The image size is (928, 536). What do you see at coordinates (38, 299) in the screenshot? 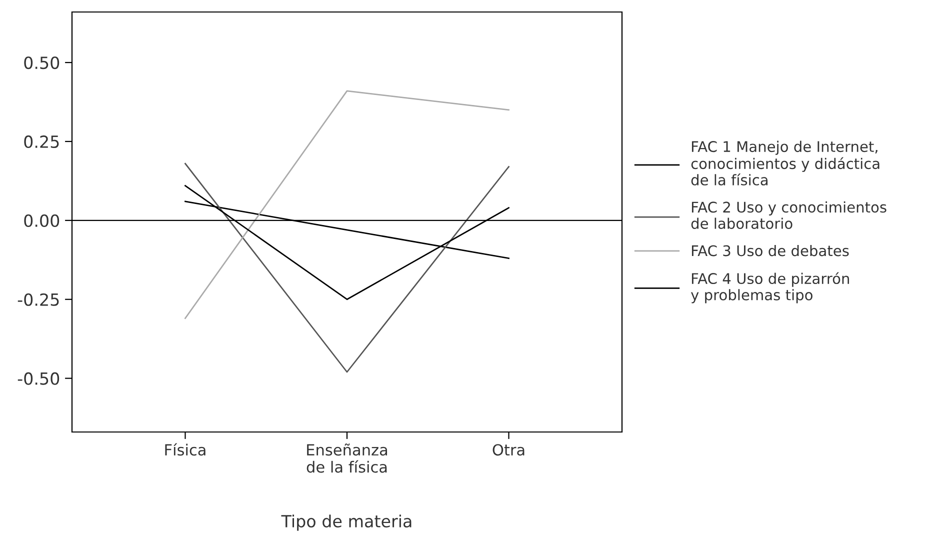
I see `y-tick-label: -0.25` at bounding box center [38, 299].